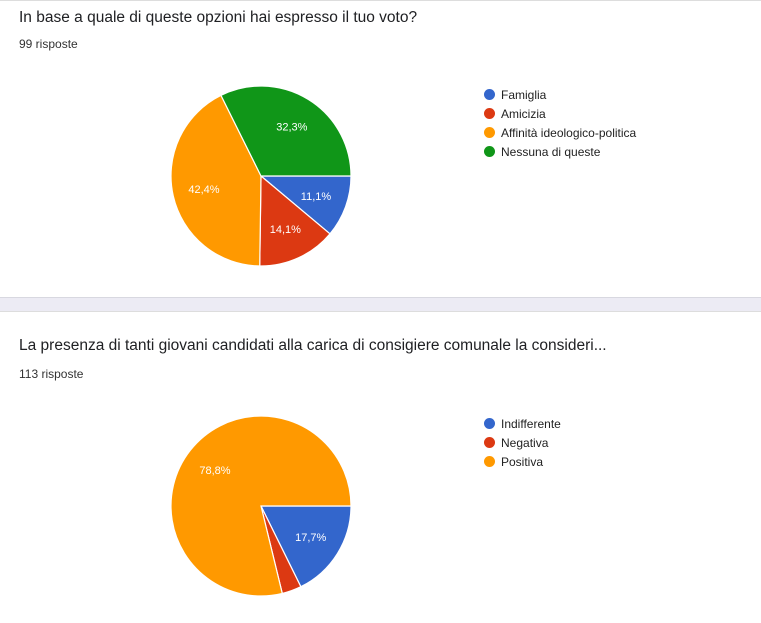 The image size is (761, 623). Describe the element at coordinates (48, 44) in the screenshot. I see `response-count: 99 risposte` at that location.